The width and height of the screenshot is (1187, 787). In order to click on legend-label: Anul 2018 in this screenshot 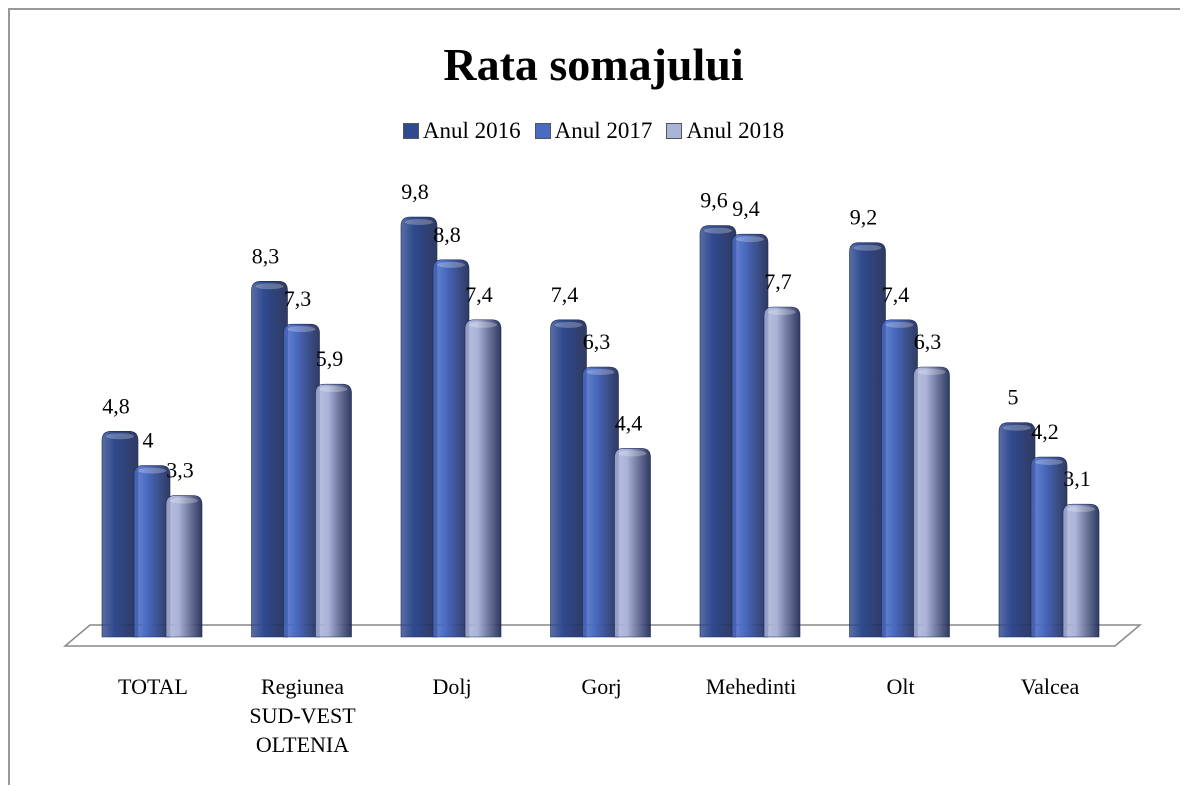, I will do `click(735, 130)`.